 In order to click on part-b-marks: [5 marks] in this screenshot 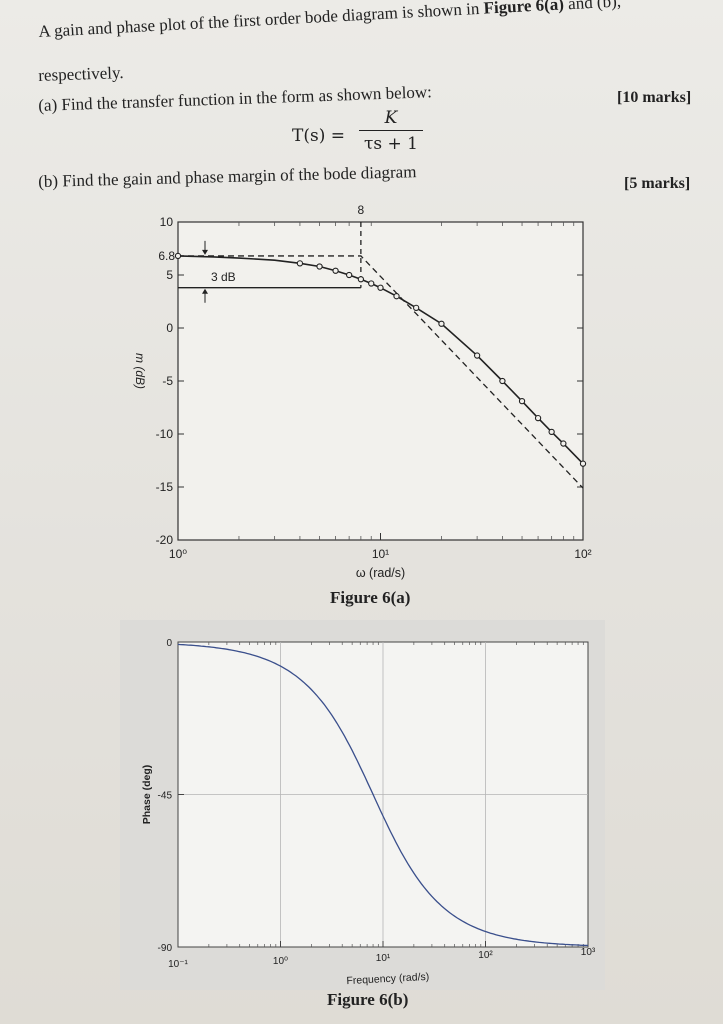, I will do `click(657, 183)`.